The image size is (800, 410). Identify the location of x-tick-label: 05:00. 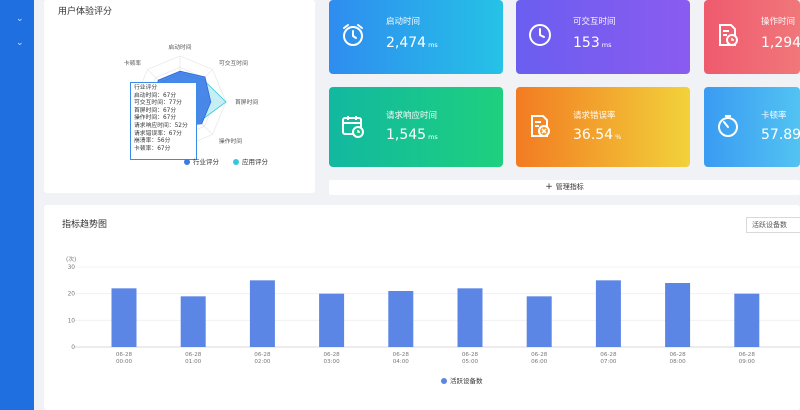
(470, 362).